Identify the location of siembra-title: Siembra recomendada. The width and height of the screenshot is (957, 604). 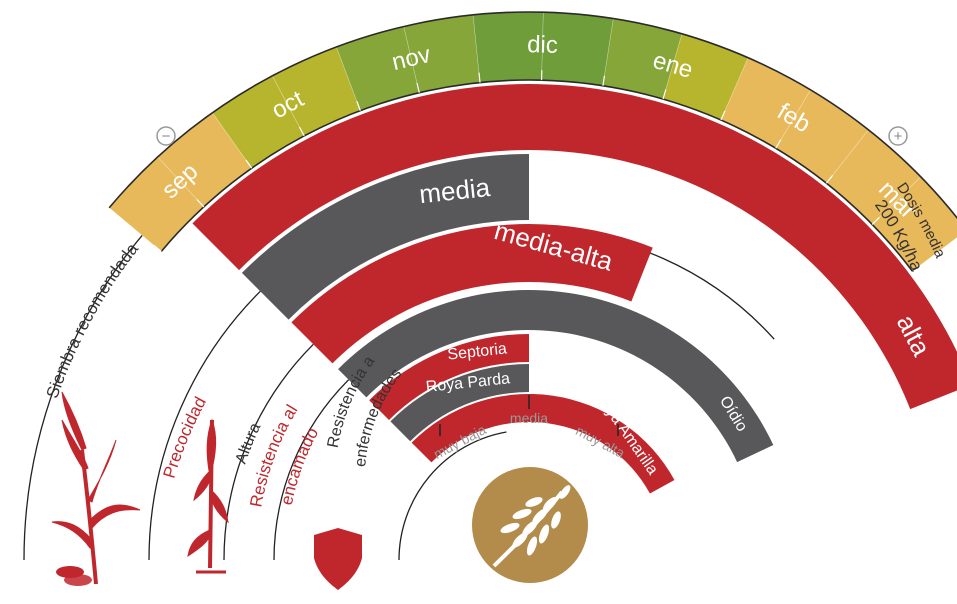
(93, 320).